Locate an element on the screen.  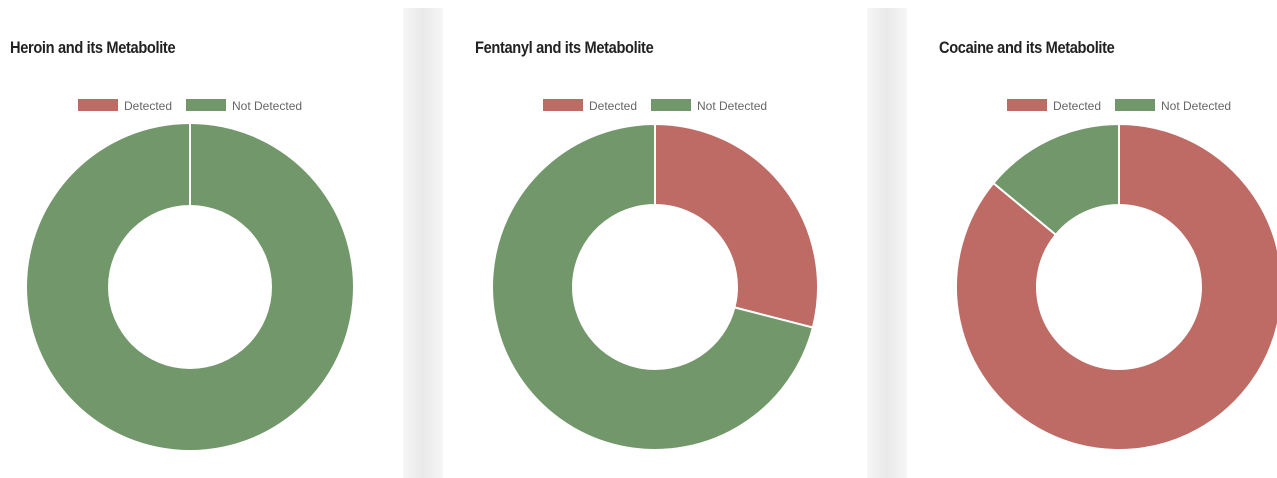
chart-title: Heroin and its Metabolite is located at coordinates (93, 47).